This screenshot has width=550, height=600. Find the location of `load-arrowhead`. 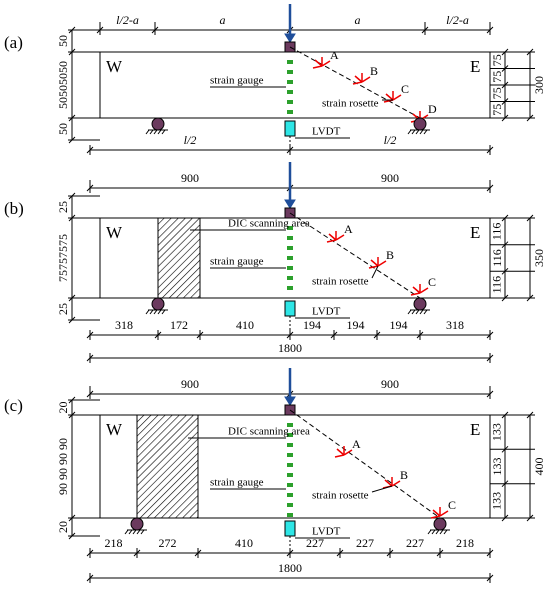

load-arrowhead is located at coordinates (290, 38).